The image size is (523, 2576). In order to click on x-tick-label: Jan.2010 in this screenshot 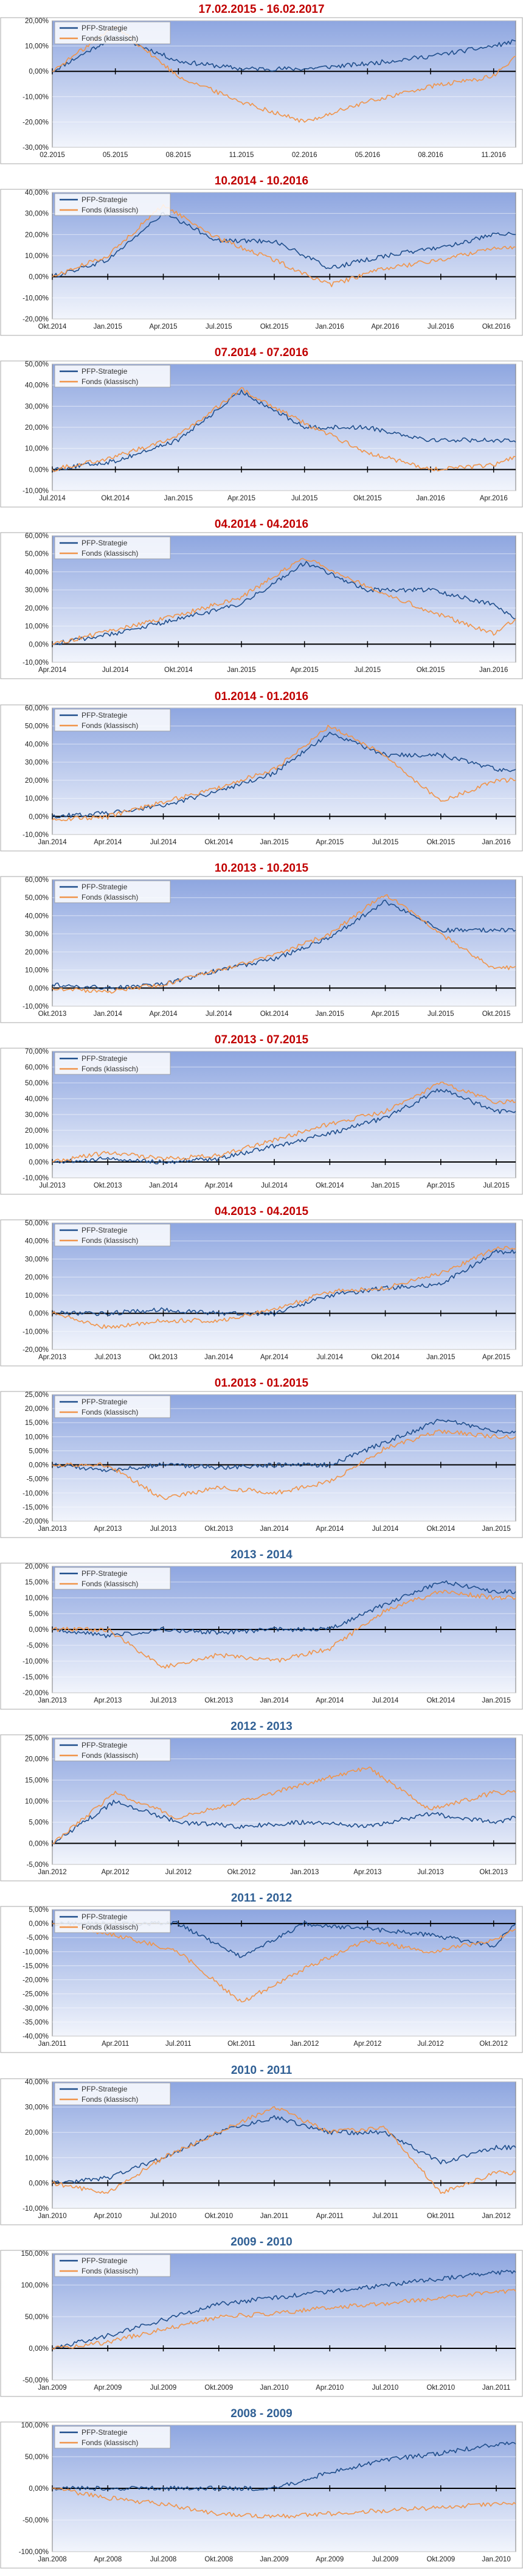, I will do `click(274, 2388)`.